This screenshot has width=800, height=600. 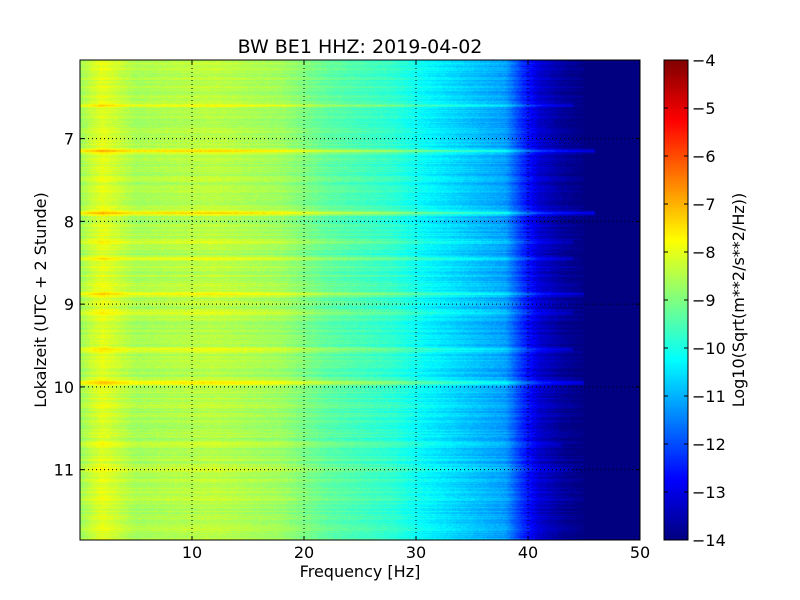 I want to click on y-tick-label: 11, so click(x=64, y=470).